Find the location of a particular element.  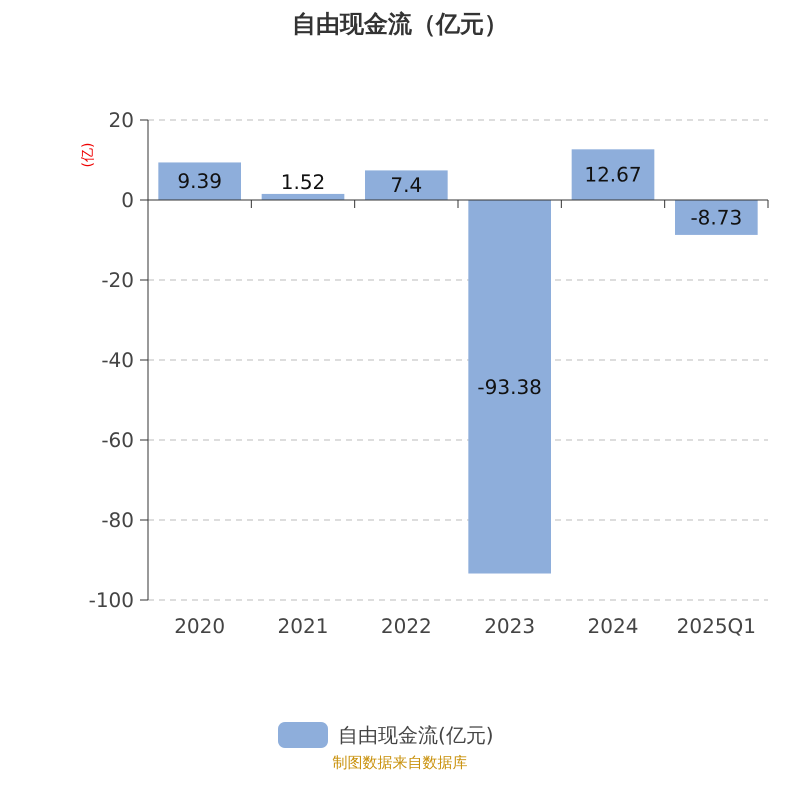

chart-title: 自由现金流（亿元） is located at coordinates (400, 24).